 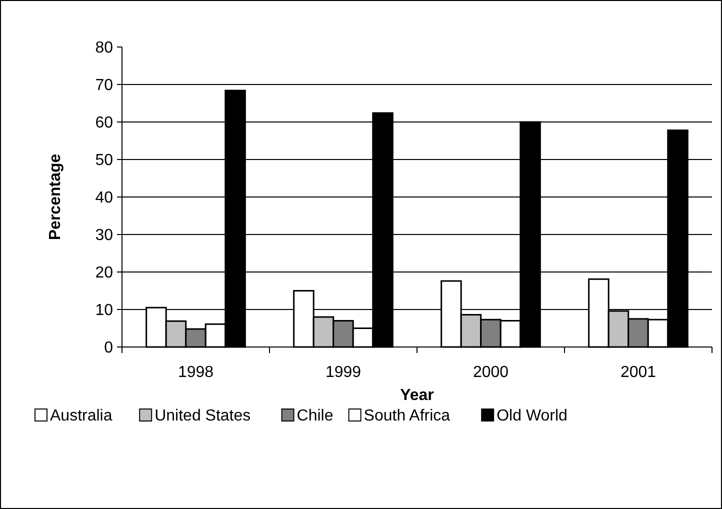 I want to click on x-tick-label: 1999, so click(x=343, y=372).